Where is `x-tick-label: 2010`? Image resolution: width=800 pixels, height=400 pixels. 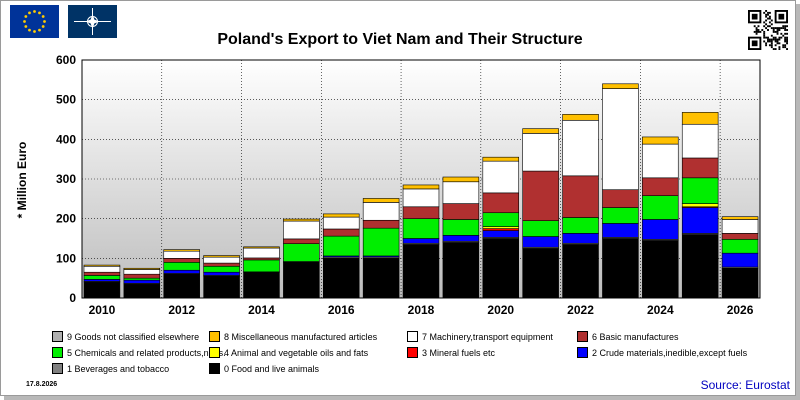 x-tick-label: 2010 is located at coordinates (102, 310).